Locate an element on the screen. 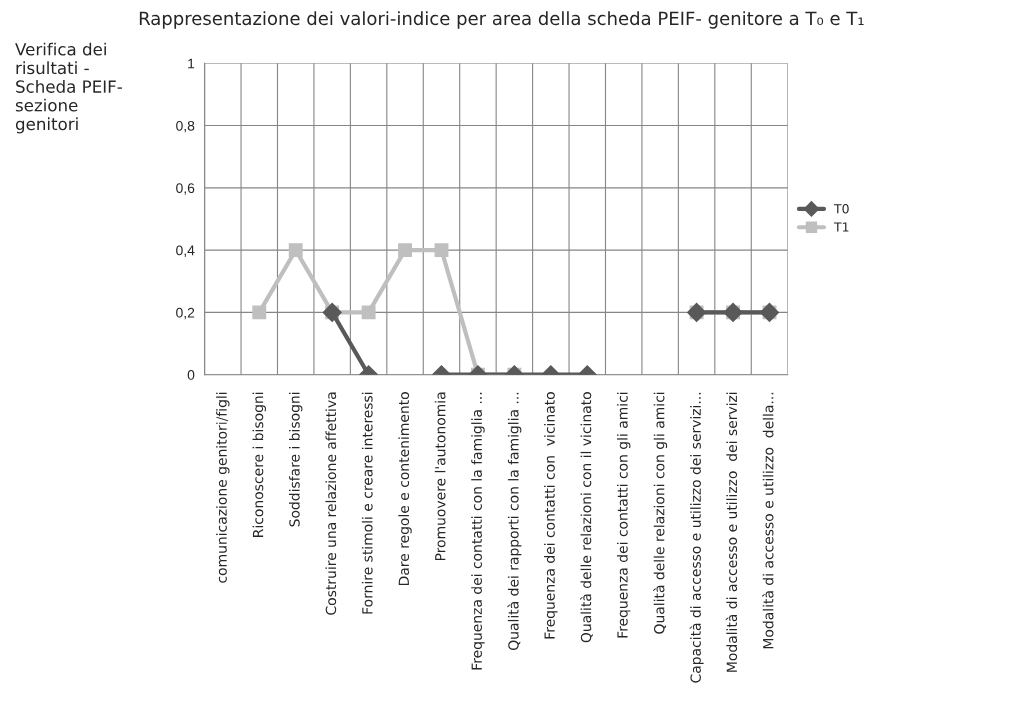 This screenshot has height=711, width=1023. y-tick-label: 0,4 is located at coordinates (185, 251).